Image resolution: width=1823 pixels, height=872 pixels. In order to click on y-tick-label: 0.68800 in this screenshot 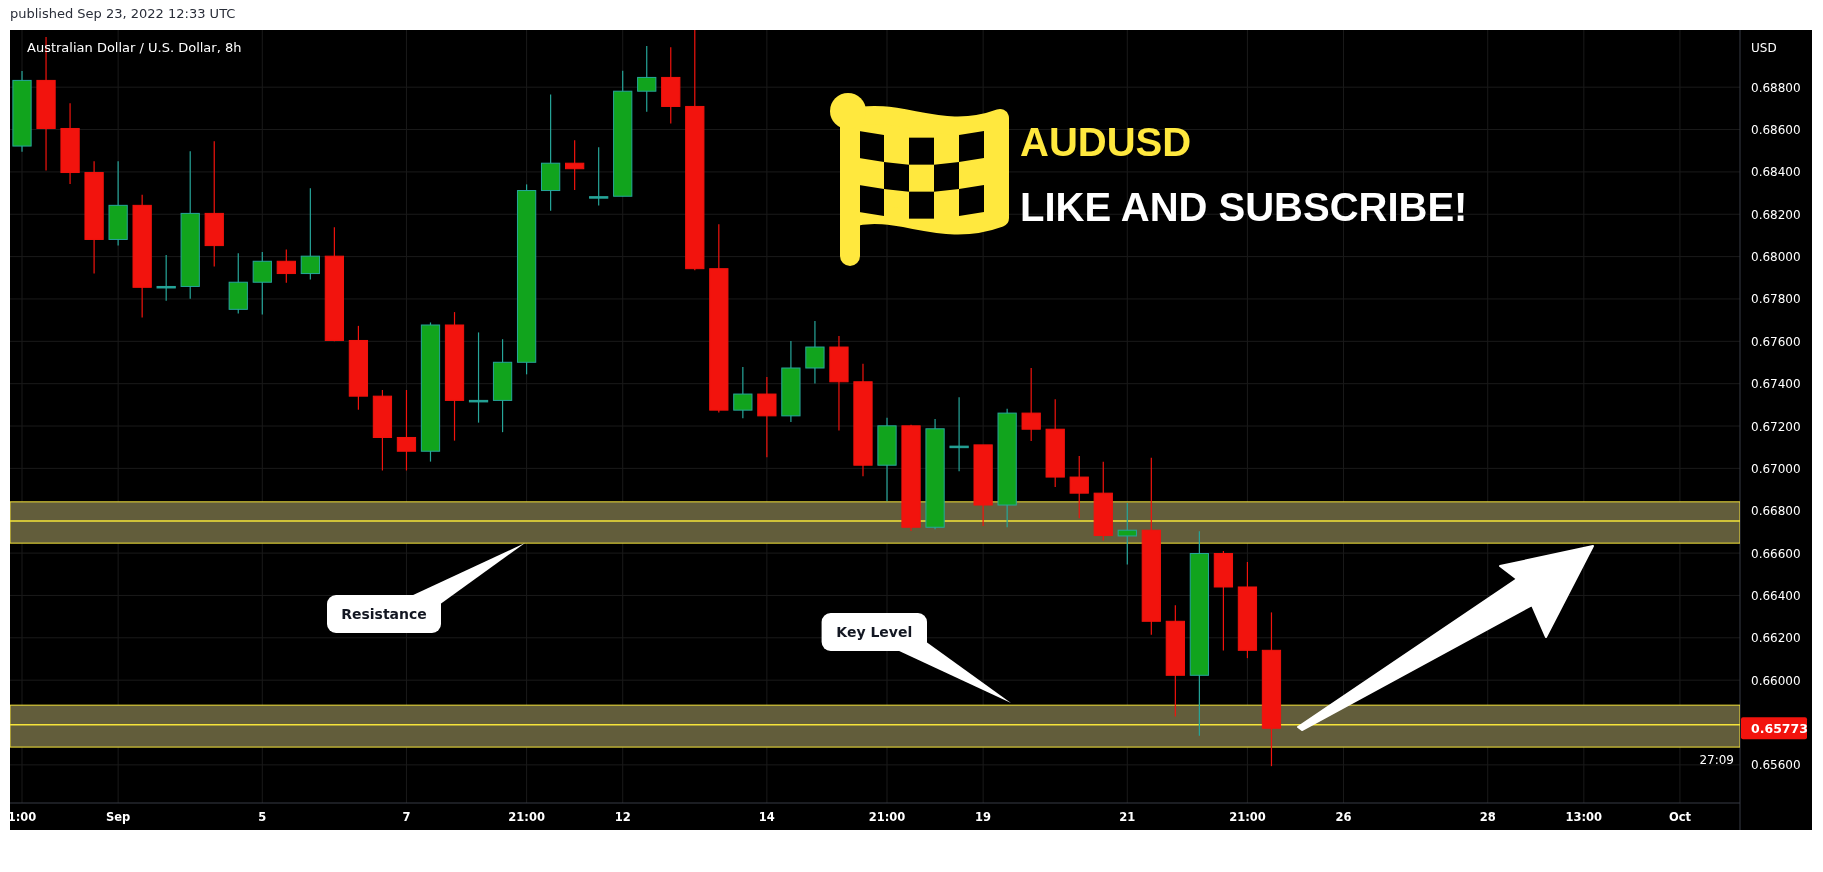, I will do `click(1776, 87)`.